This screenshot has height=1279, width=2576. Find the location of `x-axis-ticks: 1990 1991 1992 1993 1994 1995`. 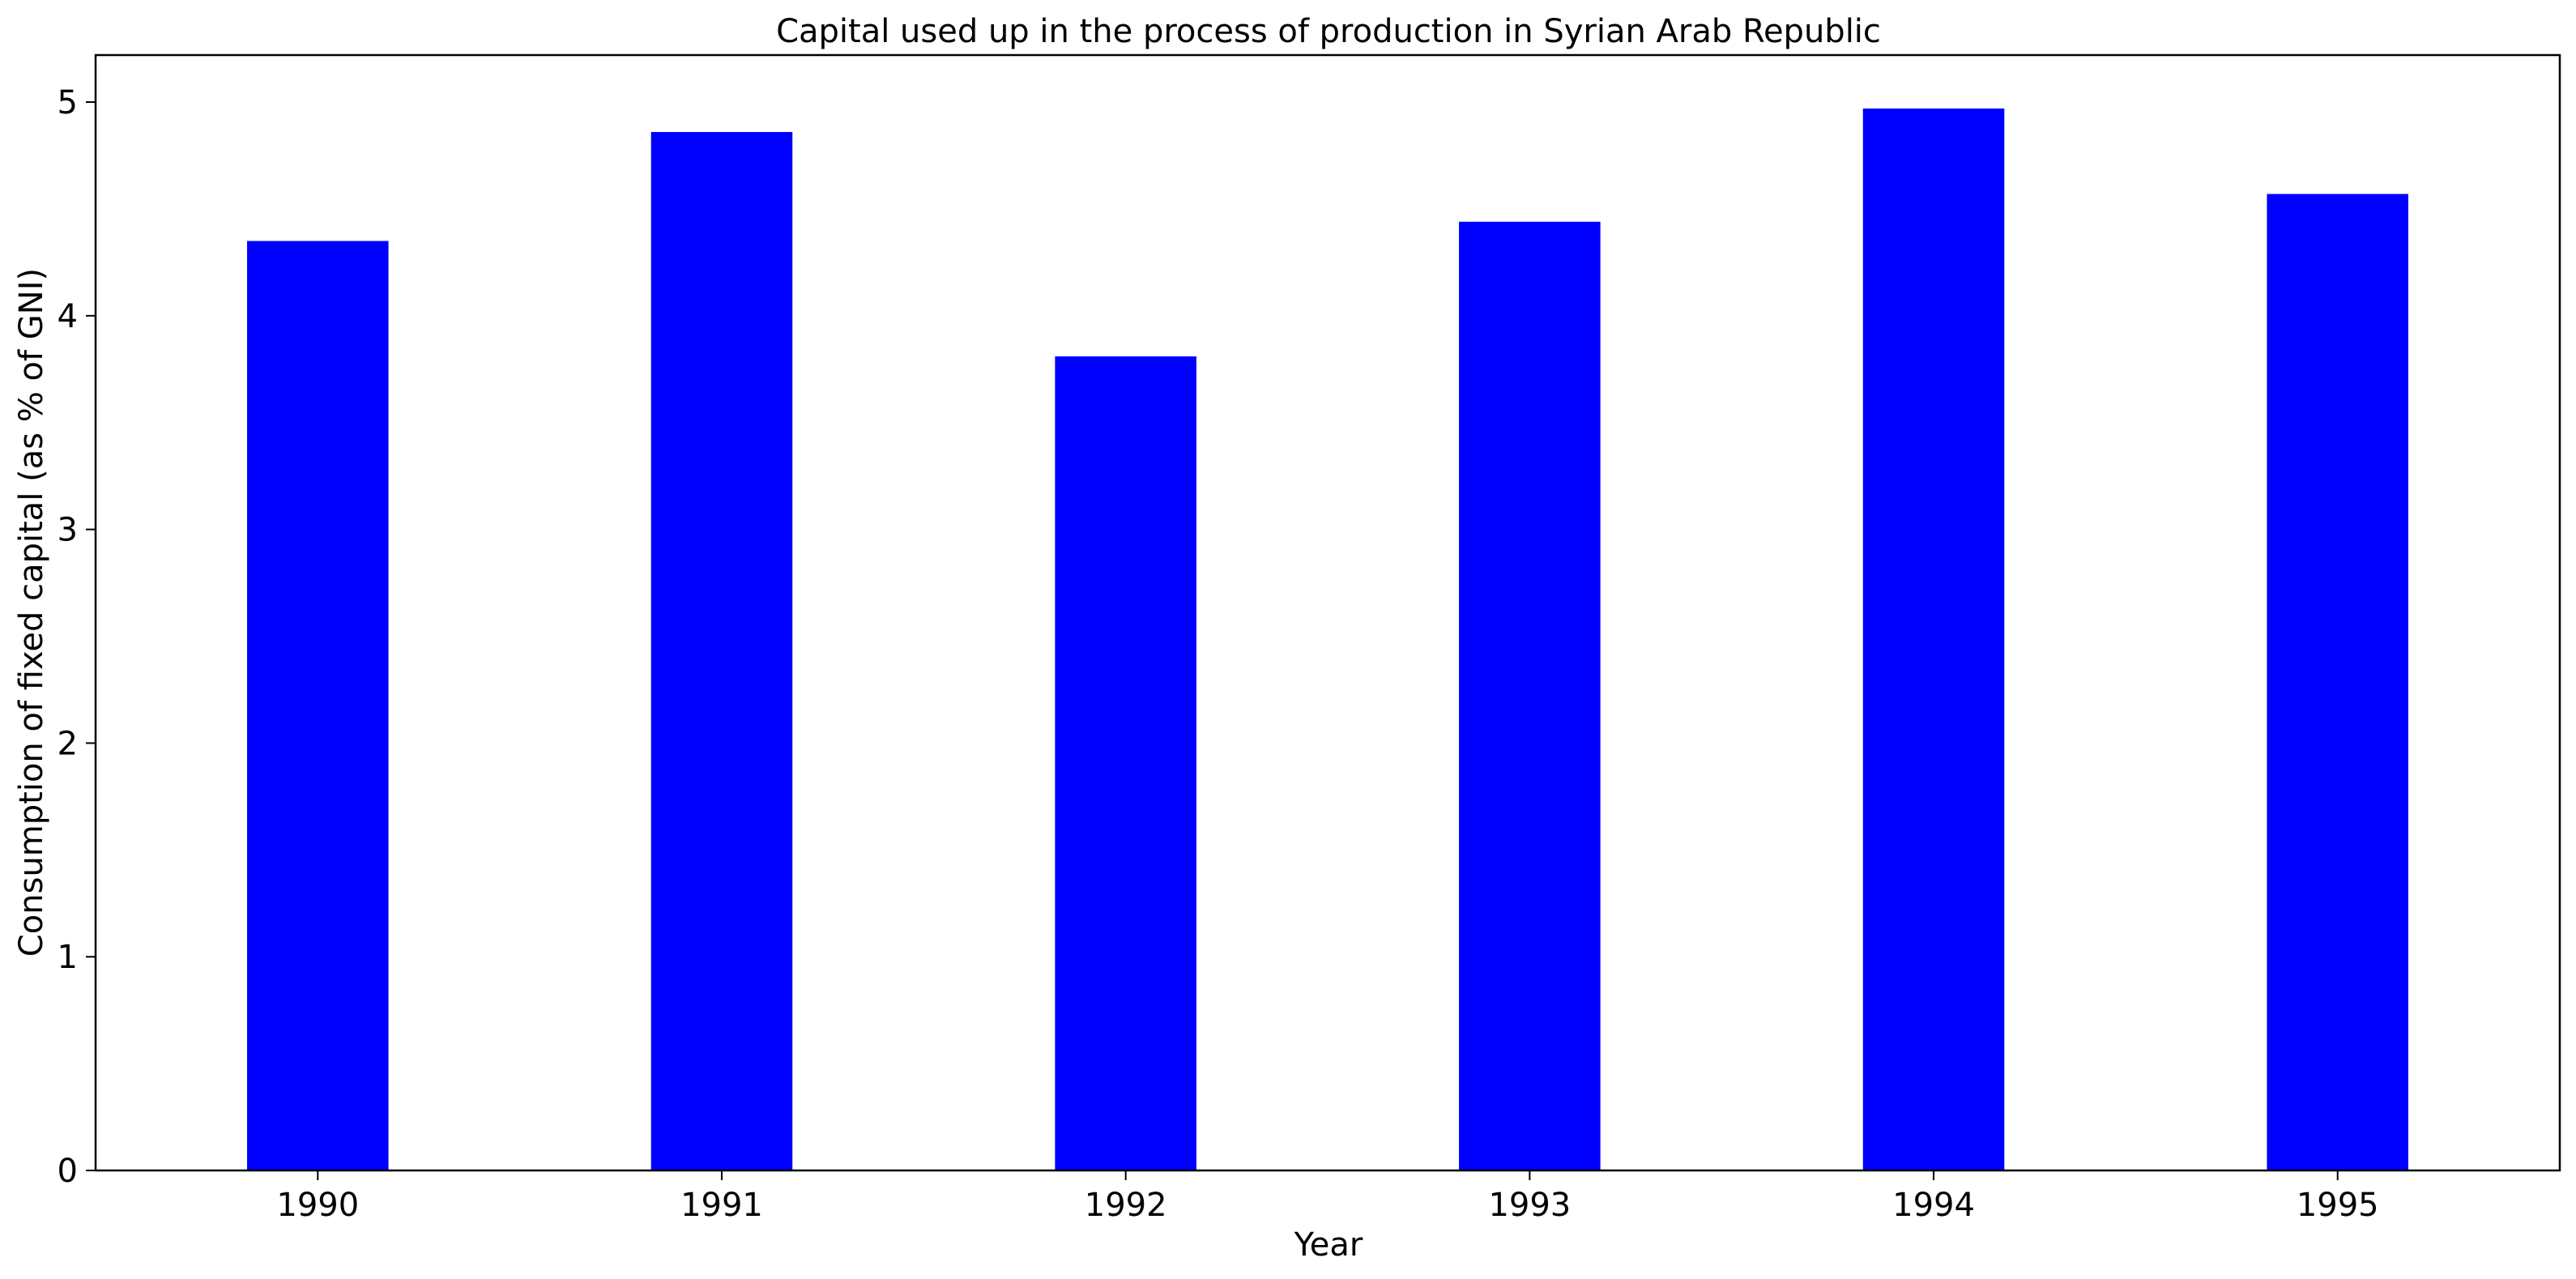

x-axis-ticks: 1990 1991 1992 1993 1994 1995 is located at coordinates (1327, 1197).